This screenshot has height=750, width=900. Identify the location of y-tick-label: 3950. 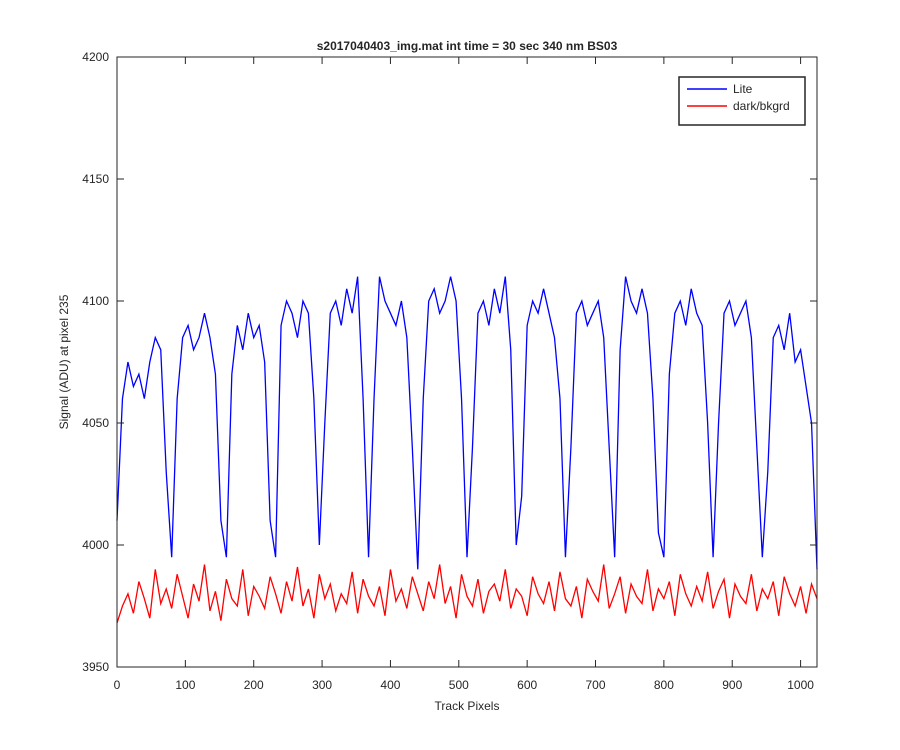
(95, 667).